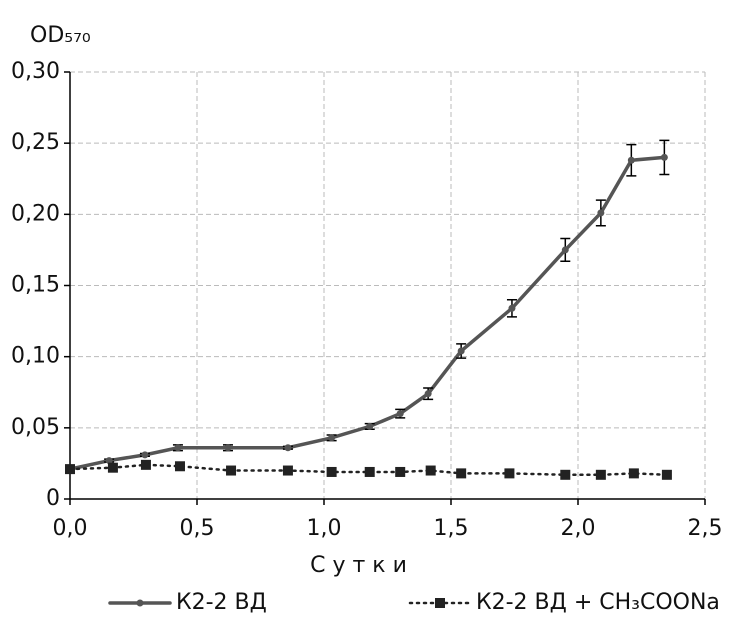 The height and width of the screenshot is (630, 732). I want to click on y-tick-label: 0,25, so click(35, 142).